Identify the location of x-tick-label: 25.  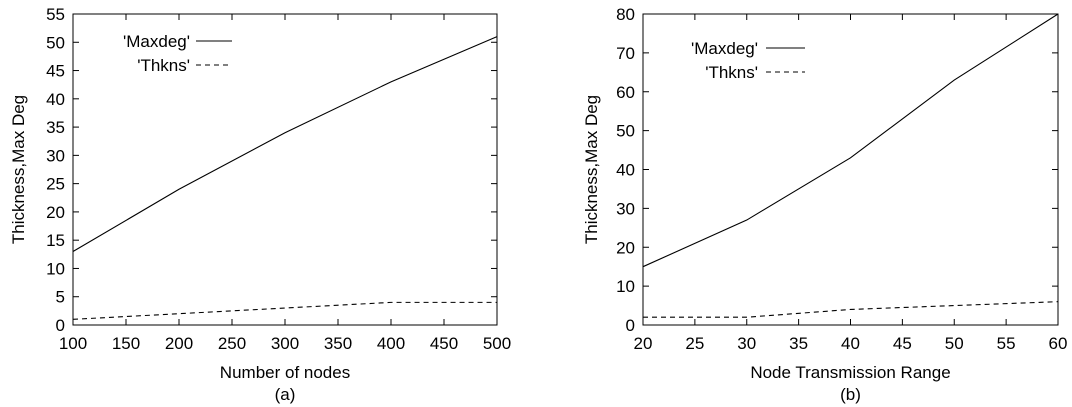
(694, 343).